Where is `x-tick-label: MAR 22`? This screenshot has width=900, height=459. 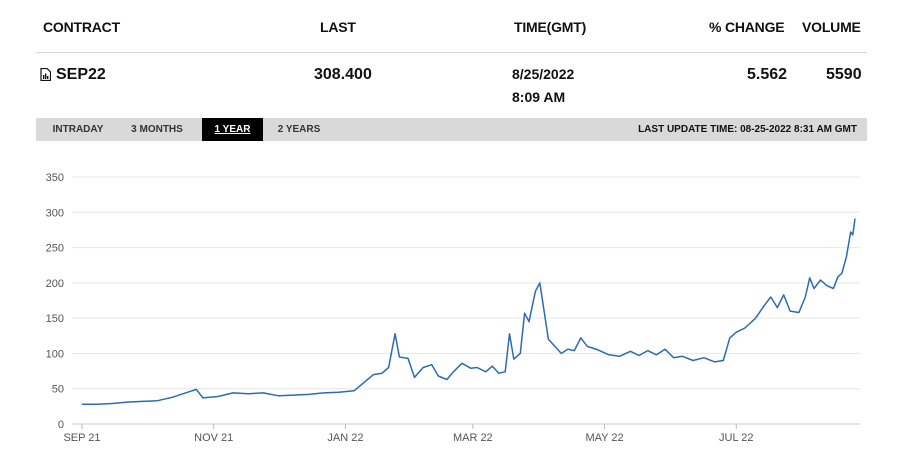 x-tick-label: MAR 22 is located at coordinates (473, 438).